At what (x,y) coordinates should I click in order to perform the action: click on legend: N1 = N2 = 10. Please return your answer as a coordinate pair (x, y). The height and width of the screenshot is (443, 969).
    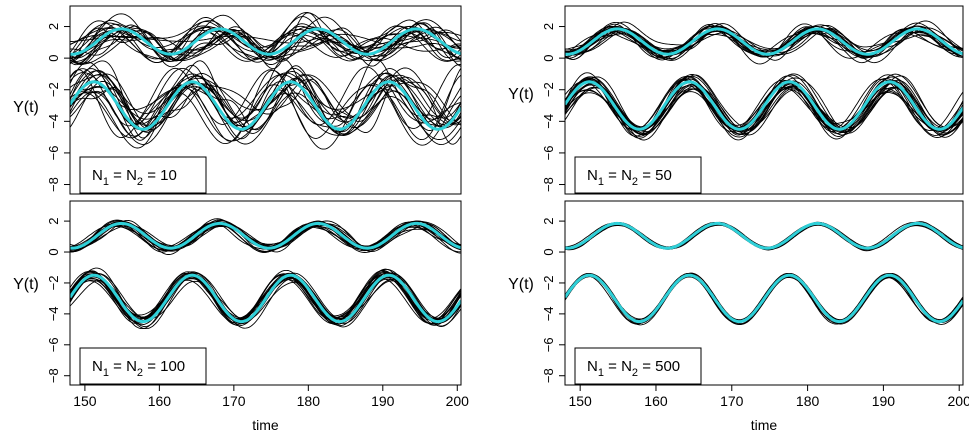
    Looking at the image, I should click on (143, 175).